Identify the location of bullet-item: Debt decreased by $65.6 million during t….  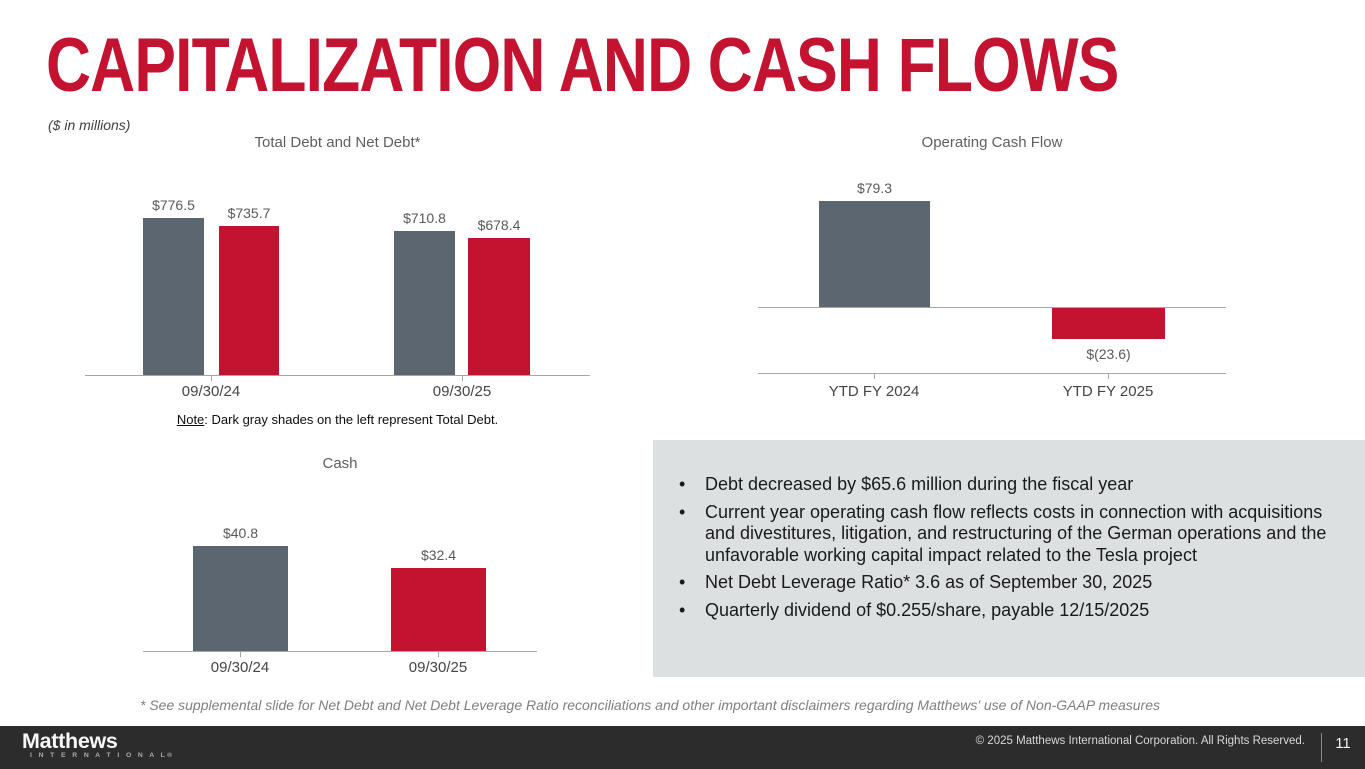
(1009, 485).